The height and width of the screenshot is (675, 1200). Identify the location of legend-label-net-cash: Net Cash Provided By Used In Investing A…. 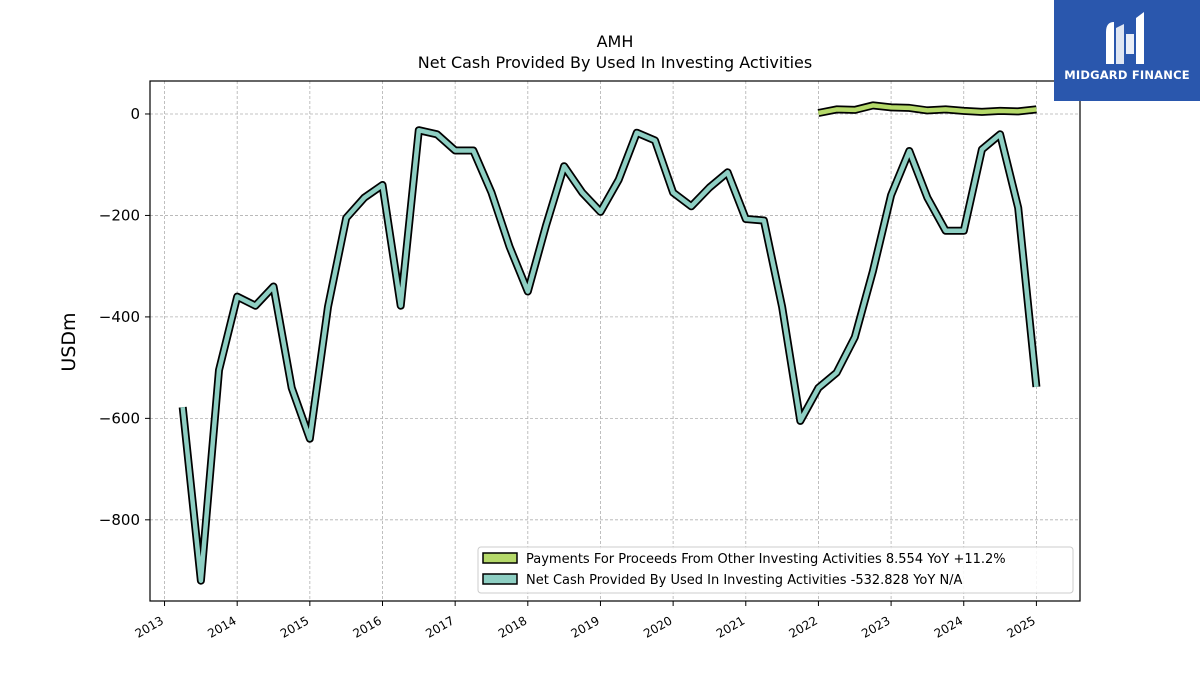
(744, 580).